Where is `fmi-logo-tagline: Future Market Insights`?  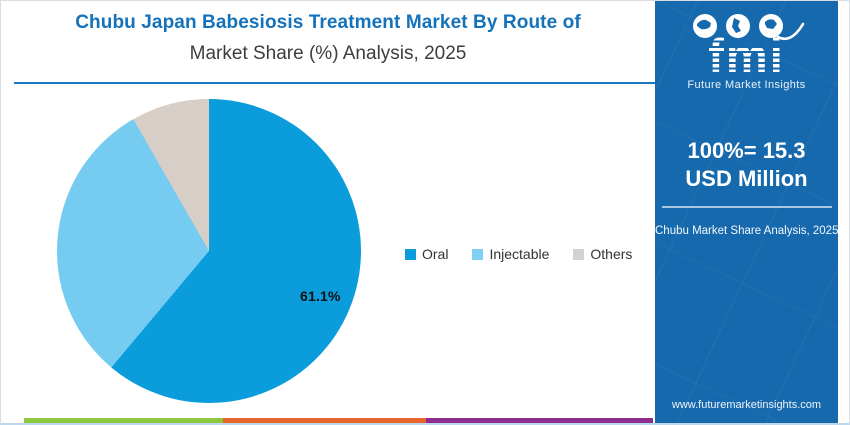
fmi-logo-tagline: Future Market Insights is located at coordinates (746, 85).